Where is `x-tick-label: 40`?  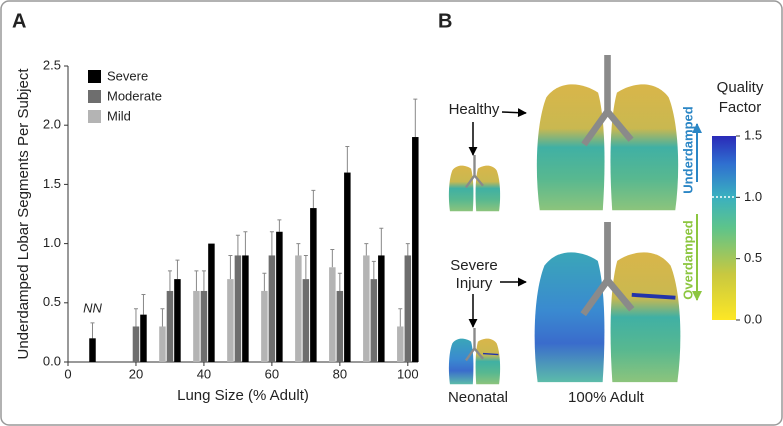 x-tick-label: 40 is located at coordinates (204, 373).